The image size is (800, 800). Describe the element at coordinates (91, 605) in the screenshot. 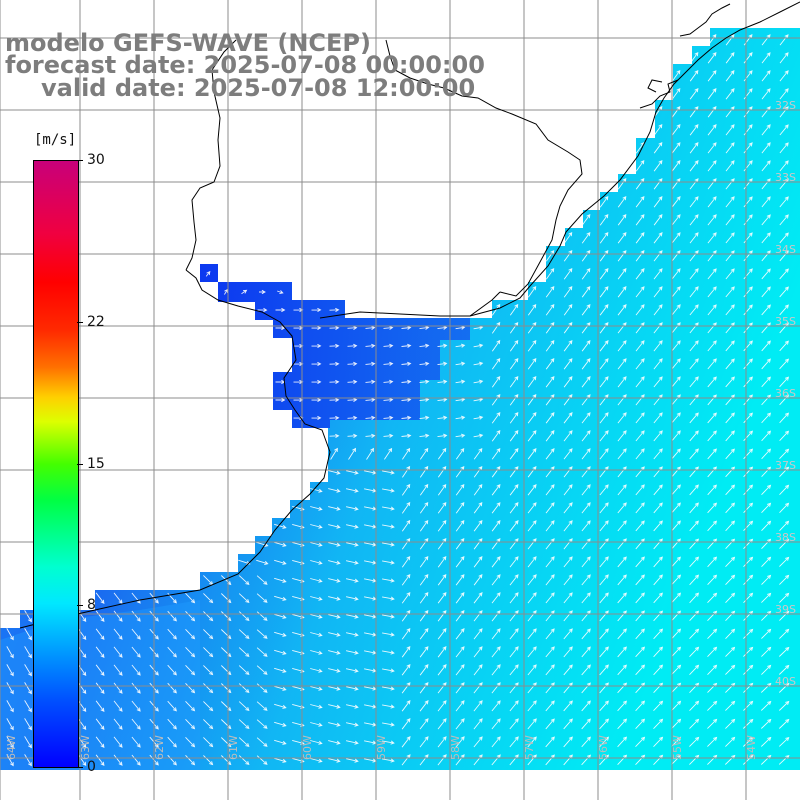

I see `colorbar-tick-label: 8` at that location.